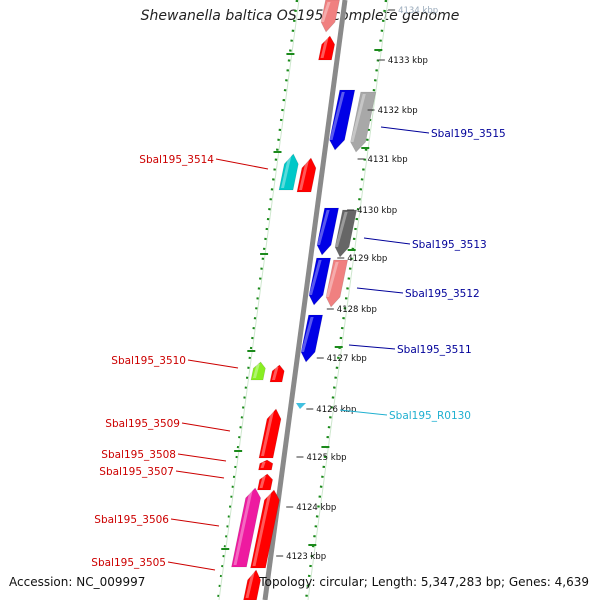  Describe the element at coordinates (336, 410) in the screenshot. I see `kbp-tick-label: 4126 kbp` at that location.